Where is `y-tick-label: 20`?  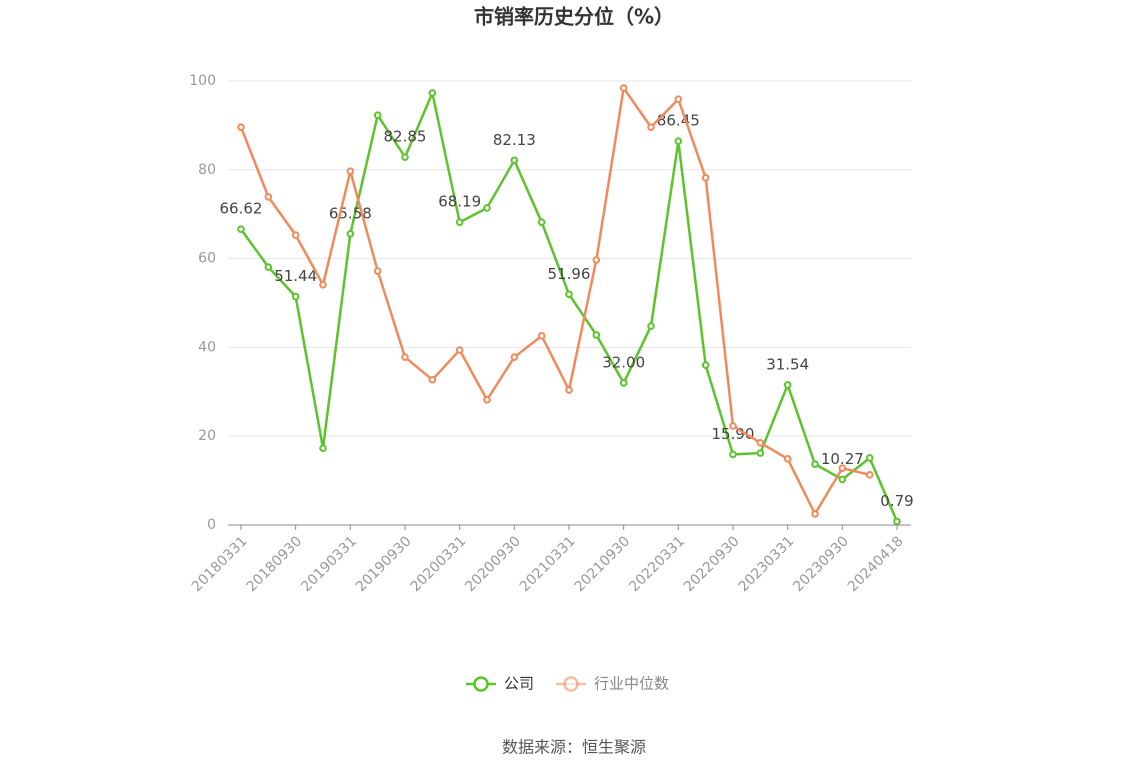 y-tick-label: 20 is located at coordinates (207, 436).